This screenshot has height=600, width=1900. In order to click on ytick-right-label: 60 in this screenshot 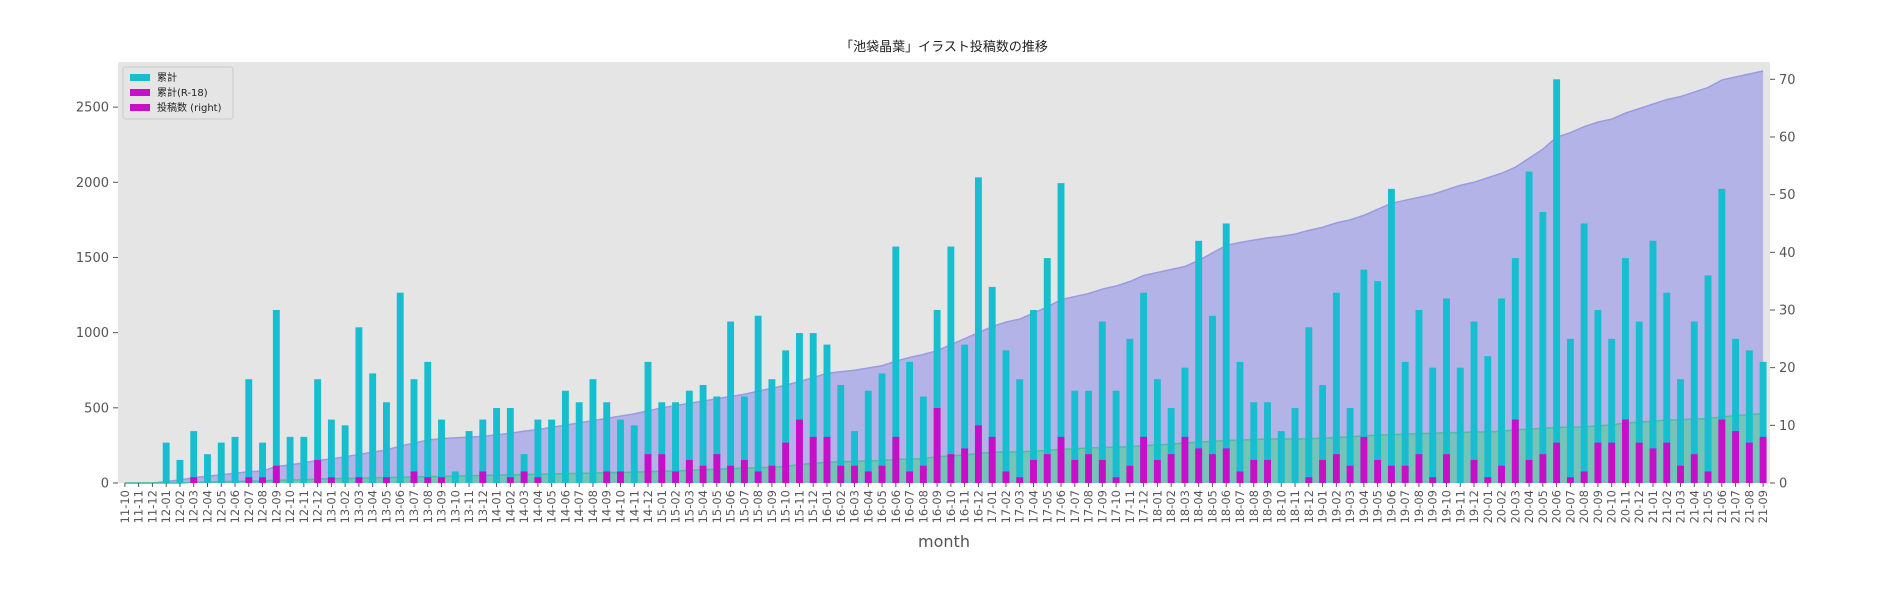, I will do `click(1787, 137)`.